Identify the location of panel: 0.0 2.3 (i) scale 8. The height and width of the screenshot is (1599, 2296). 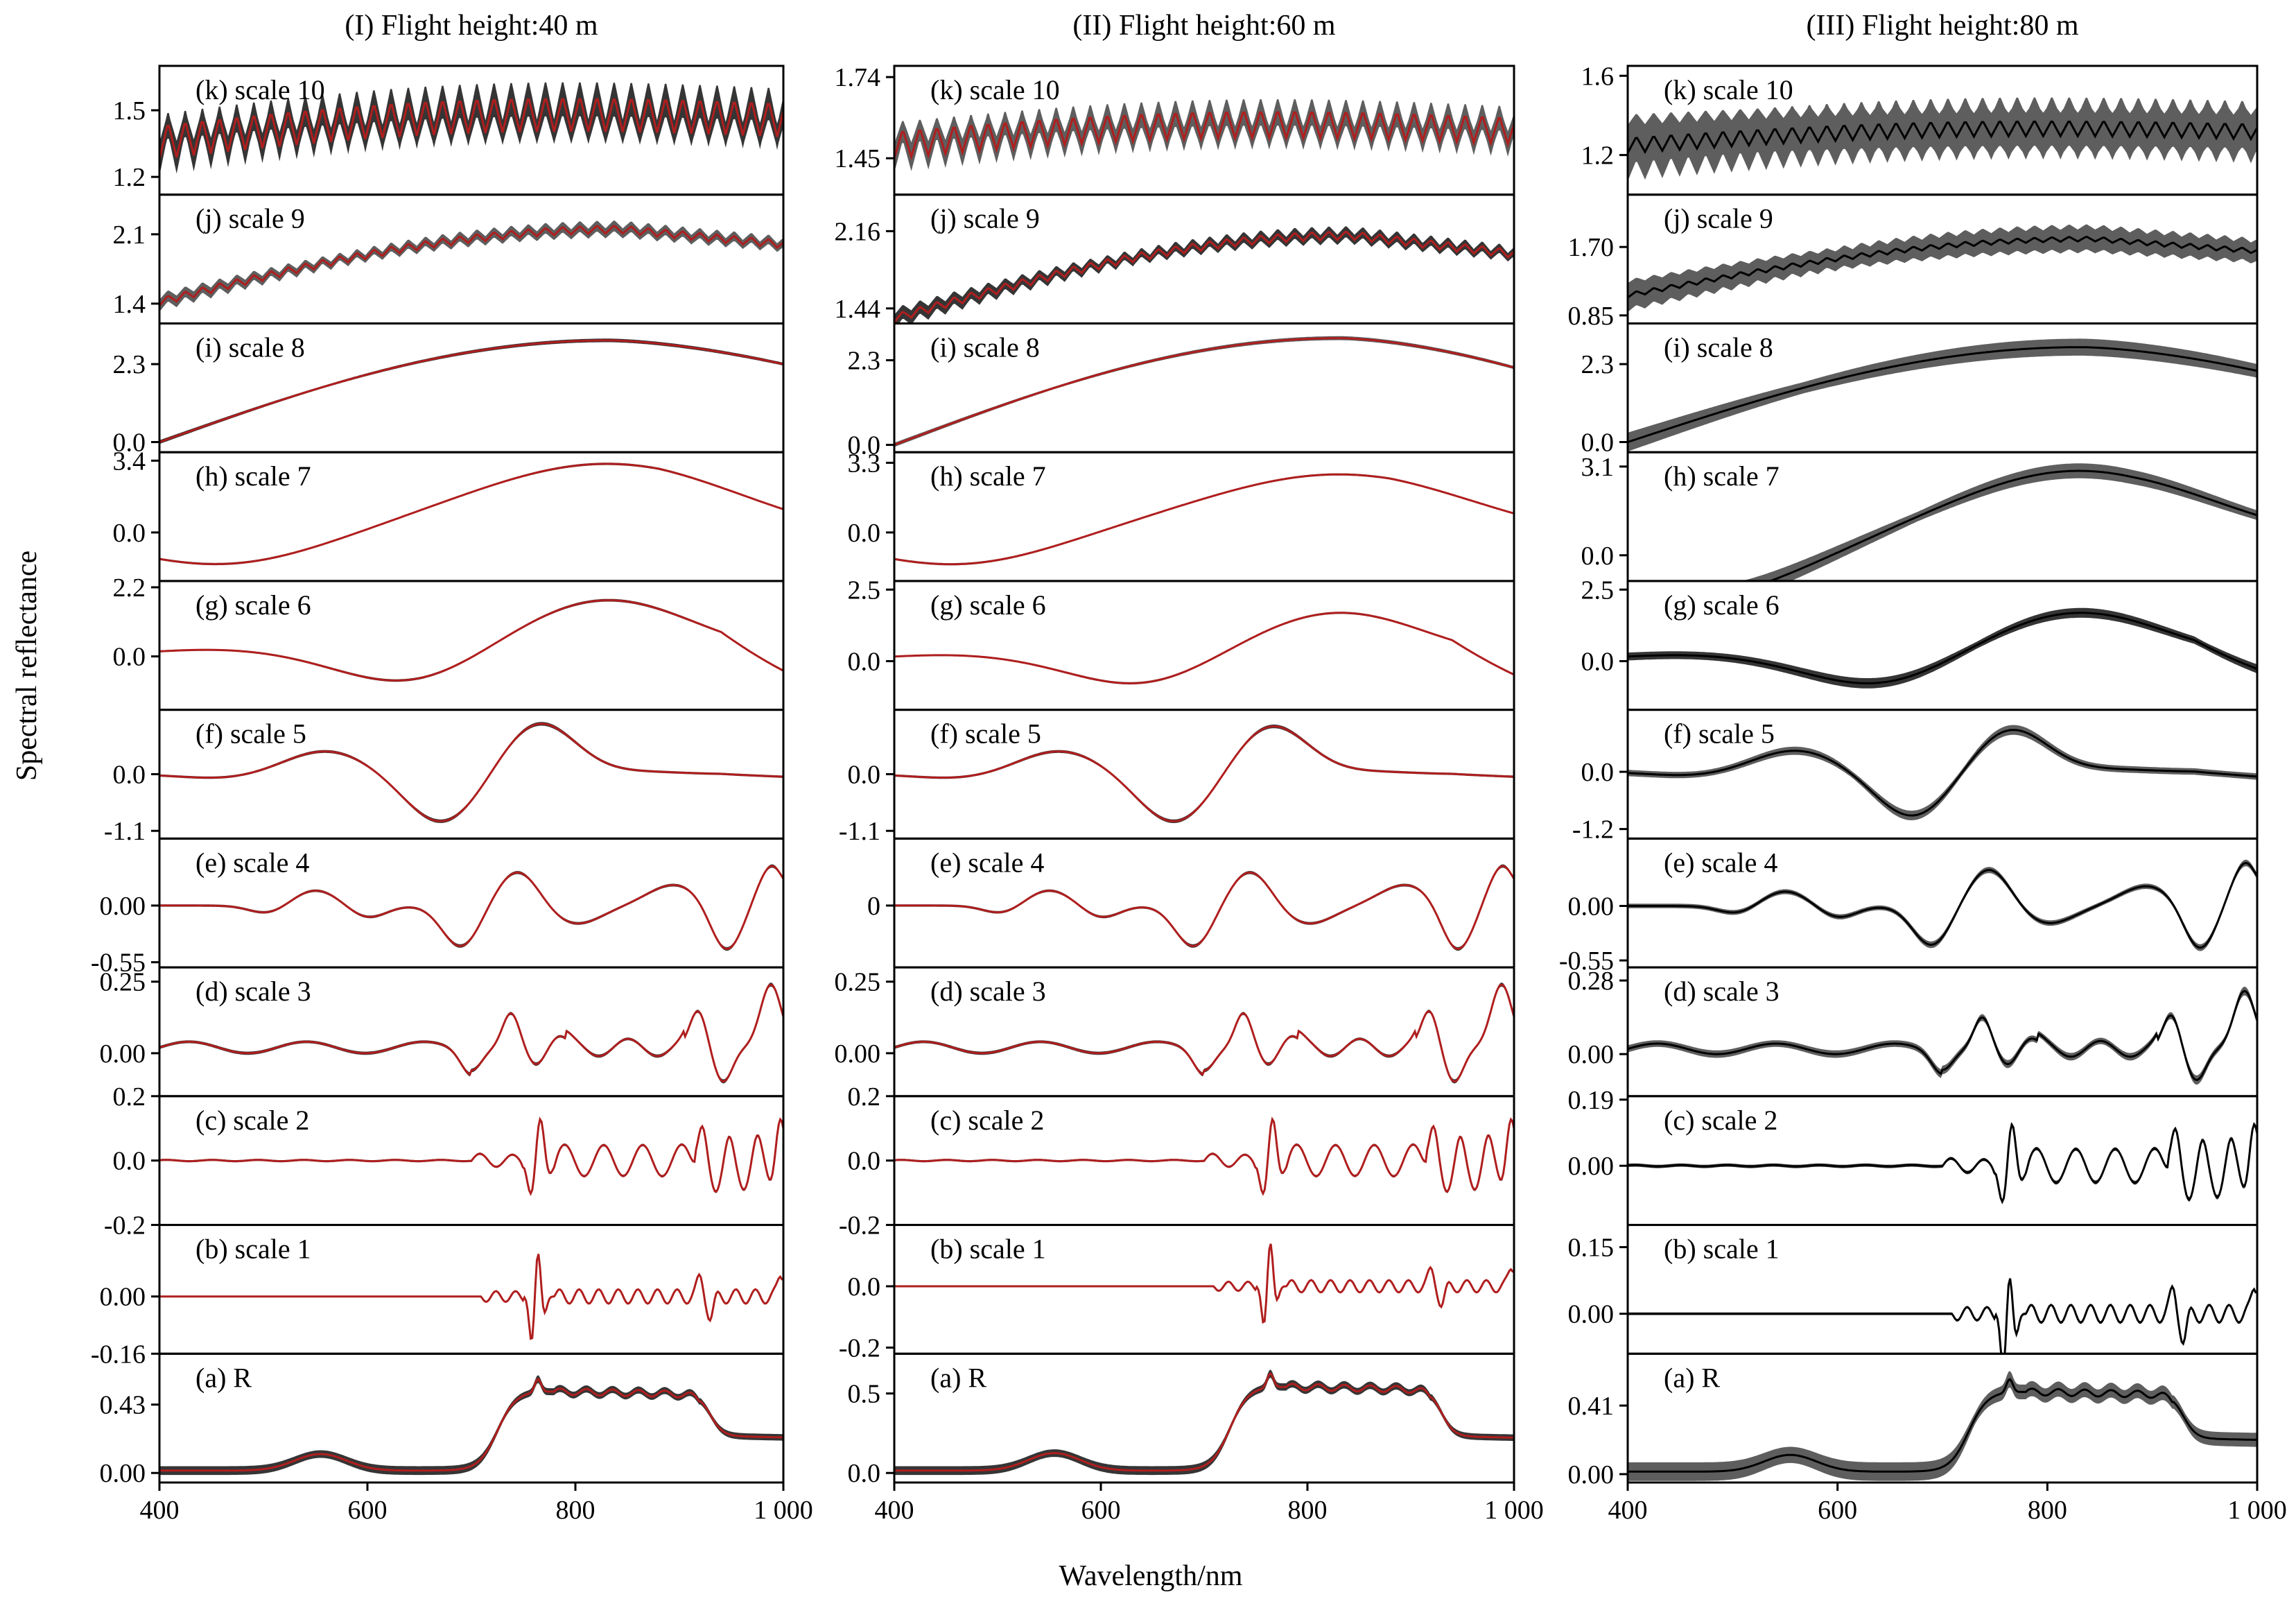
(1181, 391).